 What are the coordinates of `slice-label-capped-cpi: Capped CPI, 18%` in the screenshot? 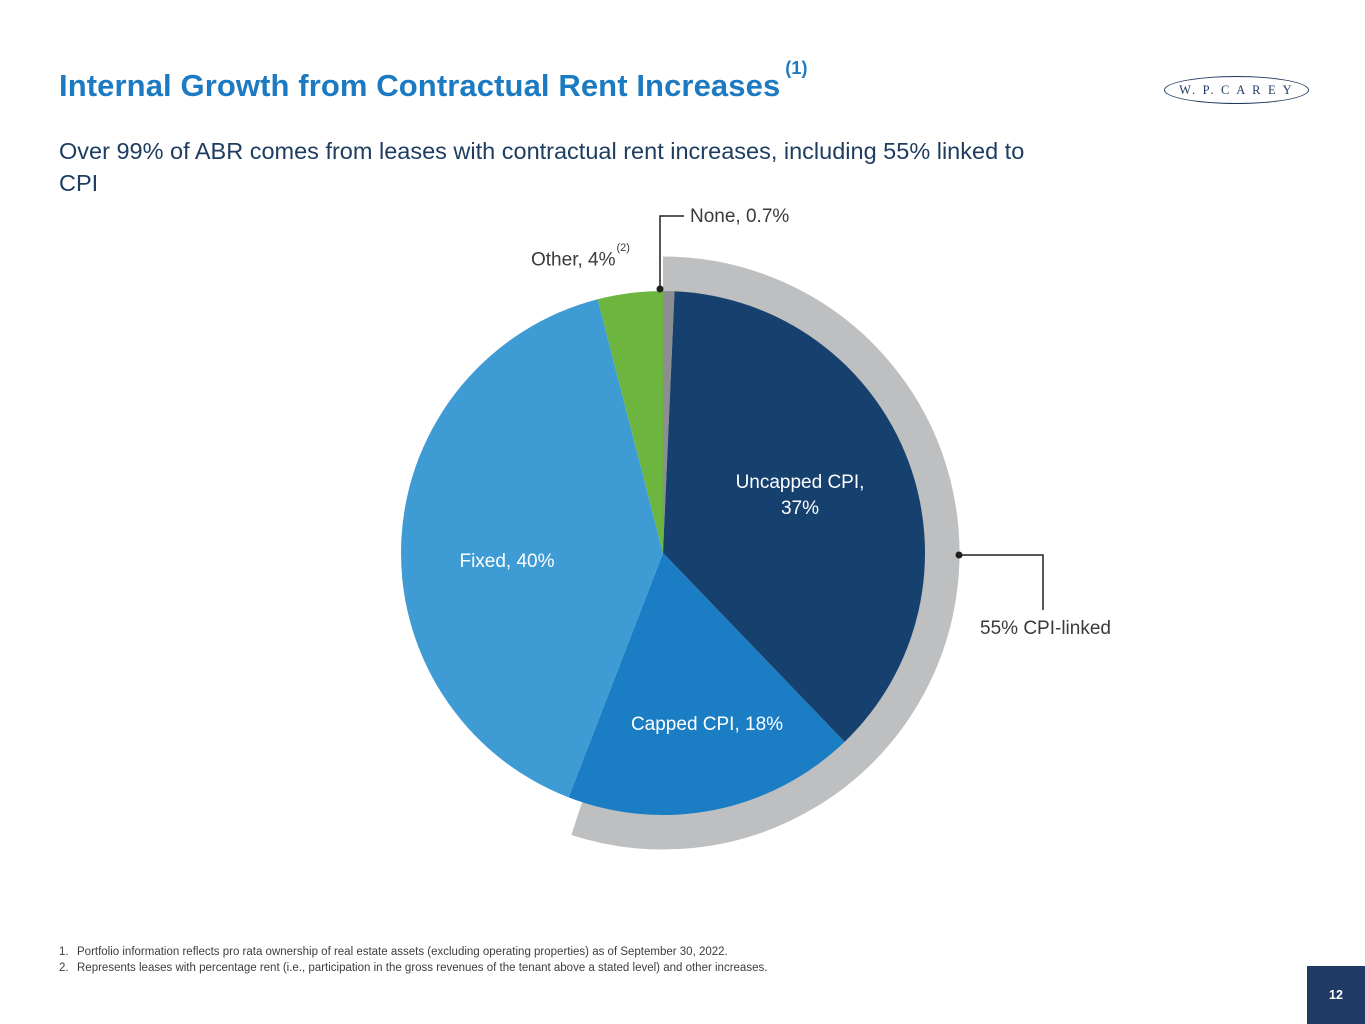 It's located at (707, 724).